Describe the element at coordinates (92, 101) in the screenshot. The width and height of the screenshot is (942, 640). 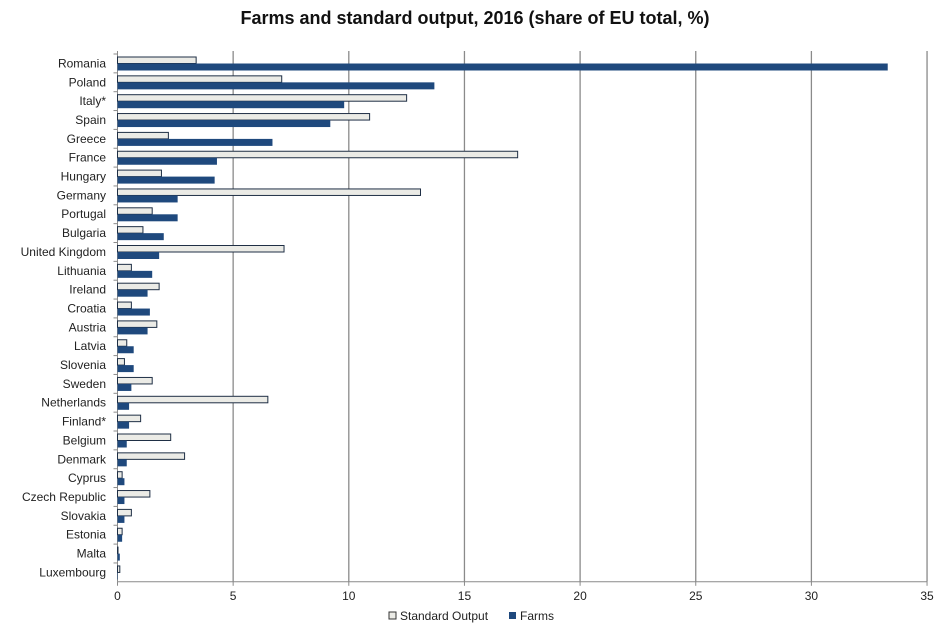
I see `category-label: Italy*` at that location.